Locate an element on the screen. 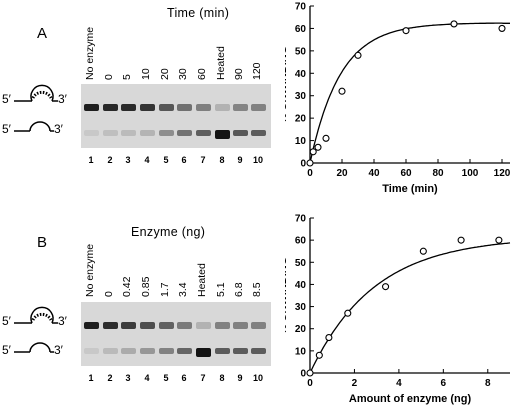  x-tick-label: 40 is located at coordinates (374, 173).